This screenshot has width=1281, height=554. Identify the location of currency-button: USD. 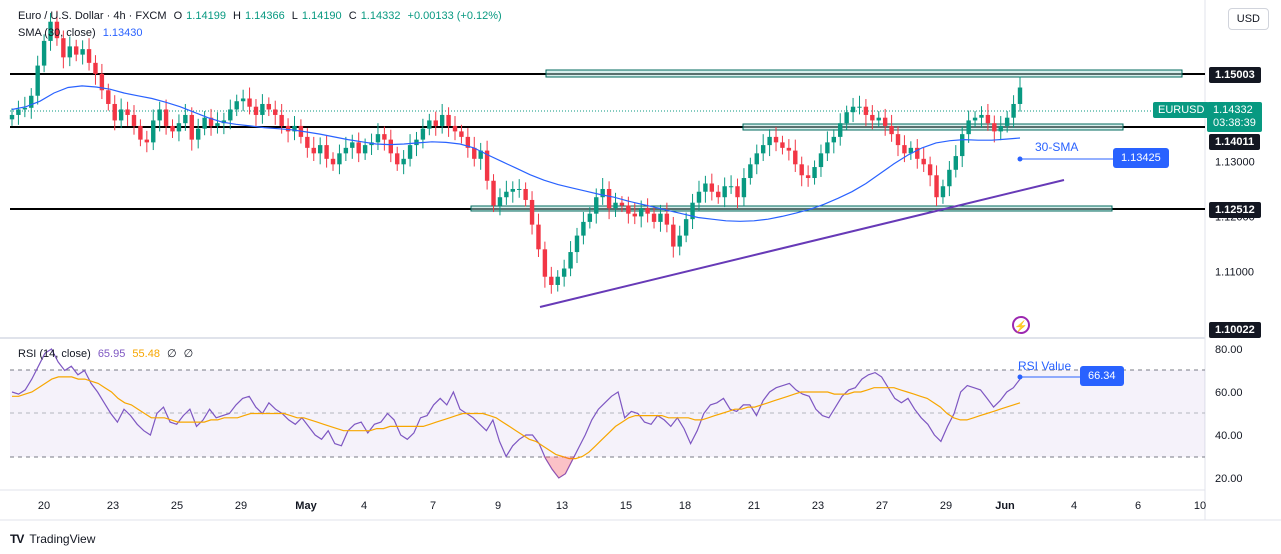
(1248, 19).